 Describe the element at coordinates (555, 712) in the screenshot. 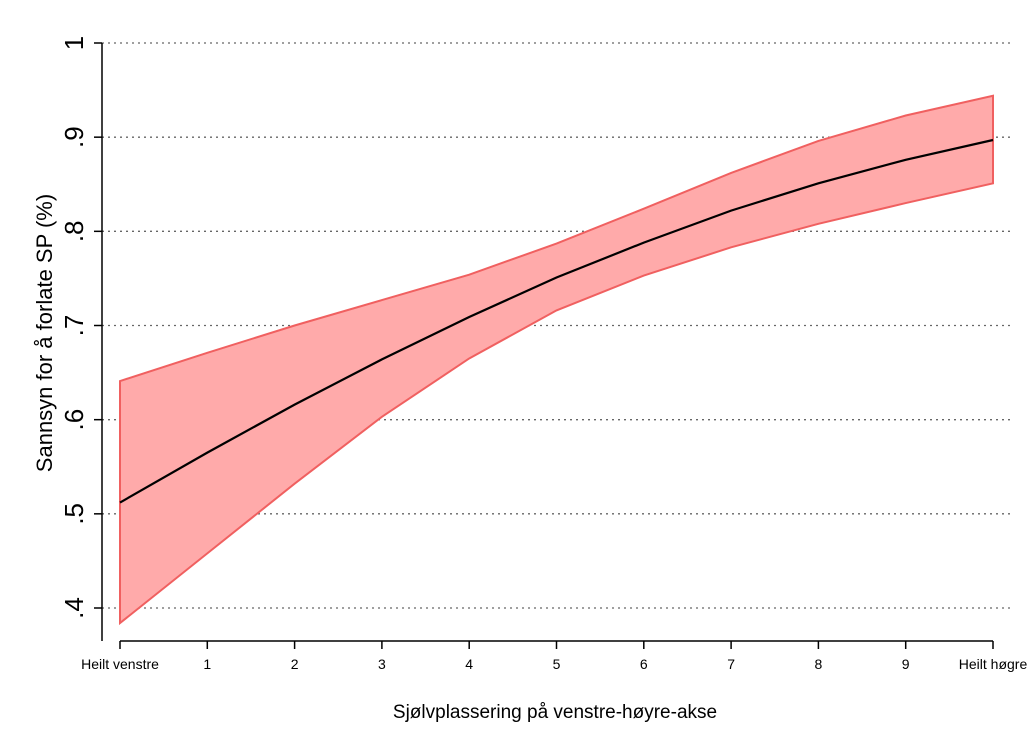

I see `x-axis-label: Sjølvplassering på venstre-høyre-akse` at that location.